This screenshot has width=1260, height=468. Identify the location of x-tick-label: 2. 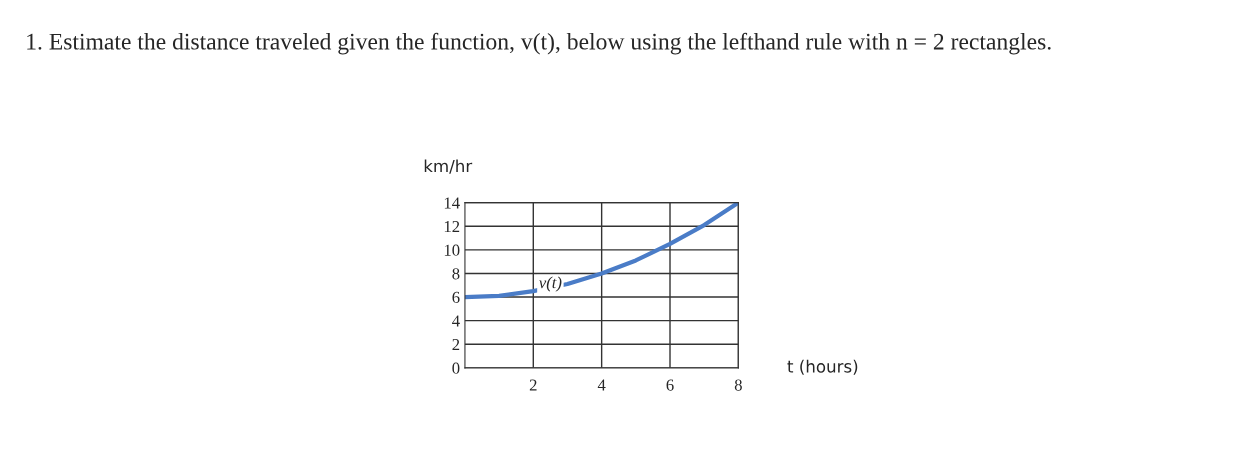
(533, 385).